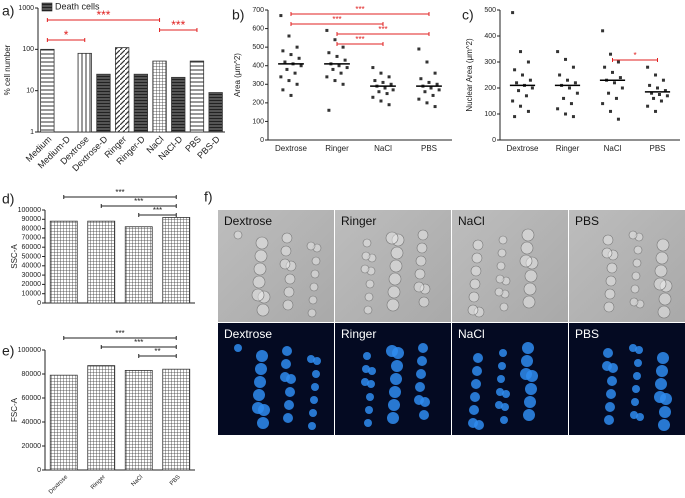 This screenshot has width=685, height=498. Describe the element at coordinates (32, 132) in the screenshot. I see `y-tick-label: 1` at that location.